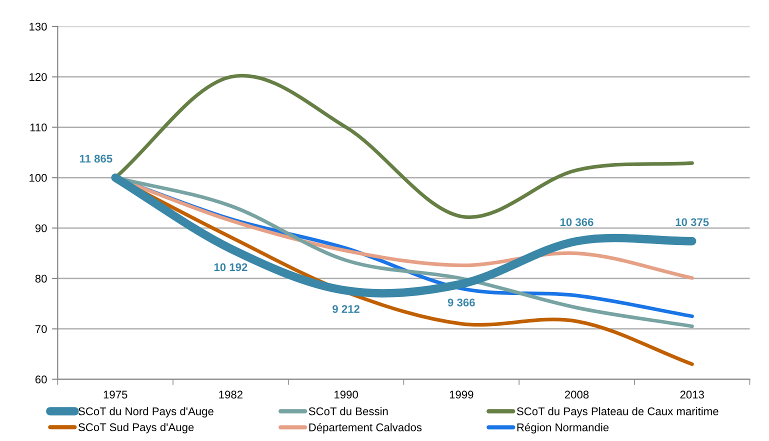  Describe the element at coordinates (563, 428) in the screenshot. I see `legend-label: Région Normandie` at that location.